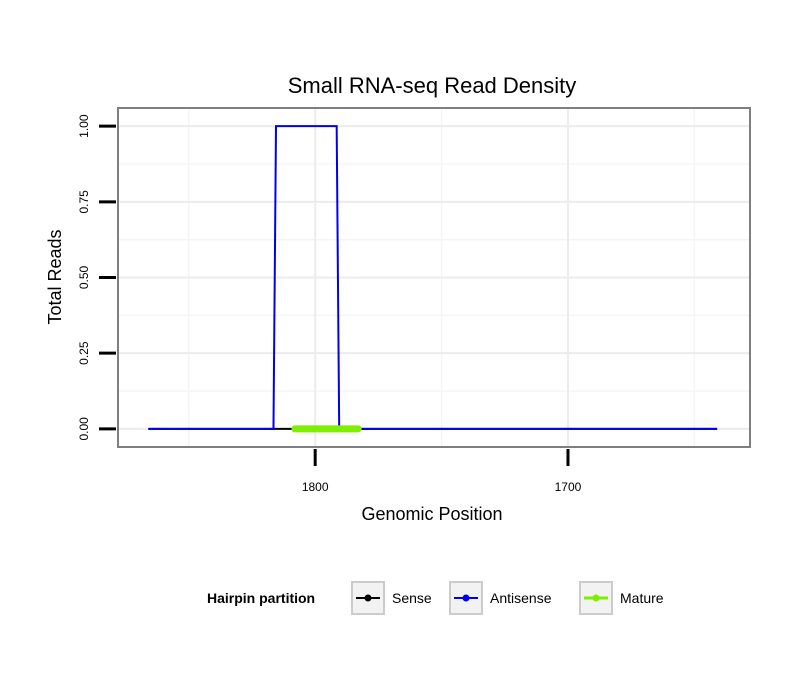 The height and width of the screenshot is (690, 810). I want to click on y-tick-label: 0.25, so click(84, 353).